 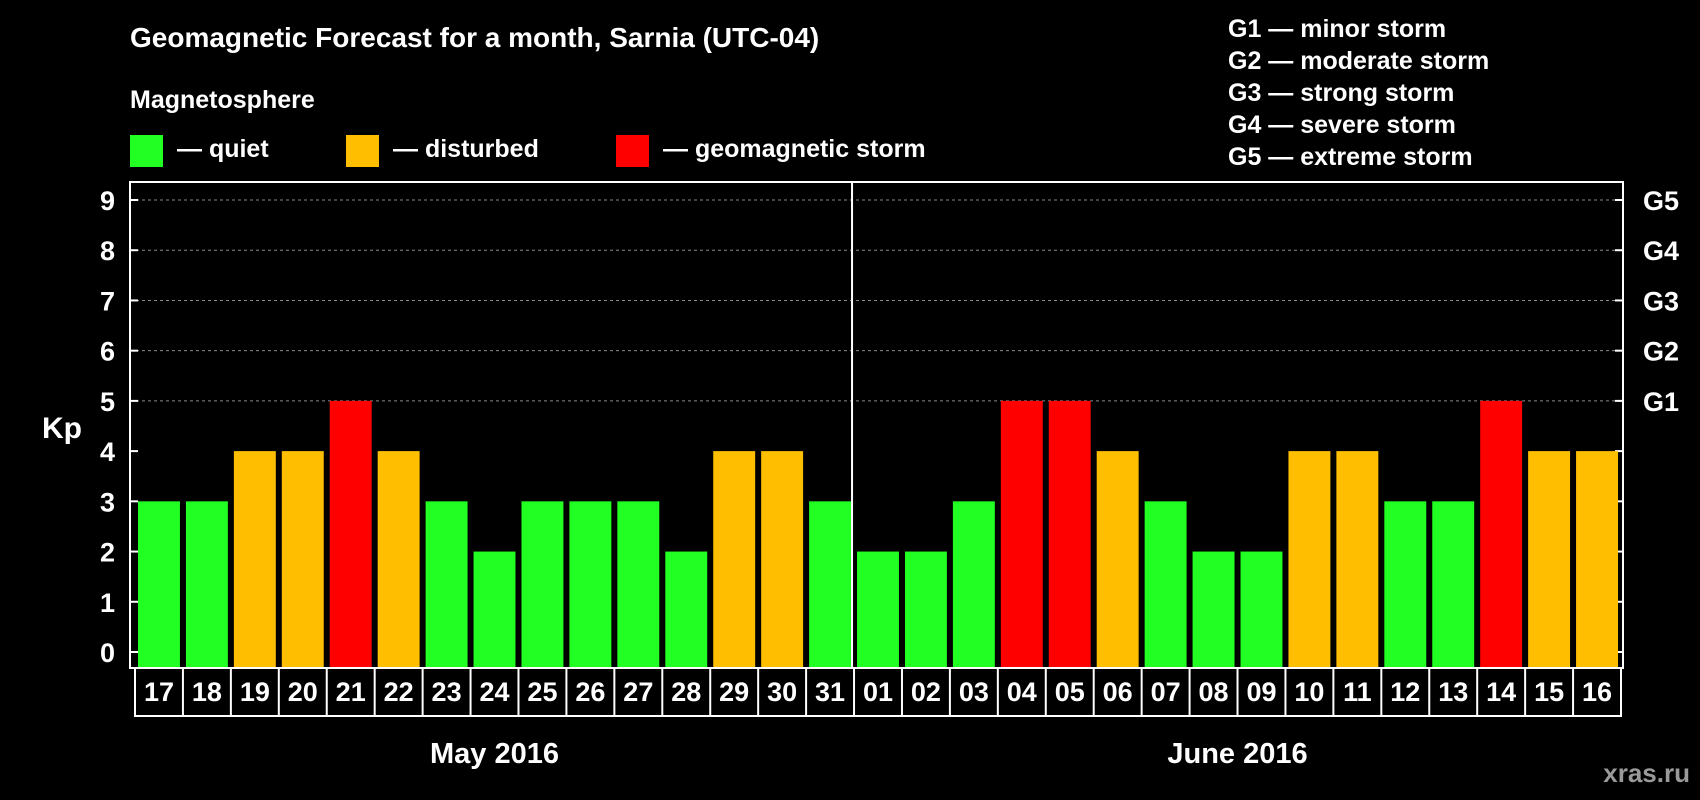 I want to click on day-label: 30, so click(x=782, y=692).